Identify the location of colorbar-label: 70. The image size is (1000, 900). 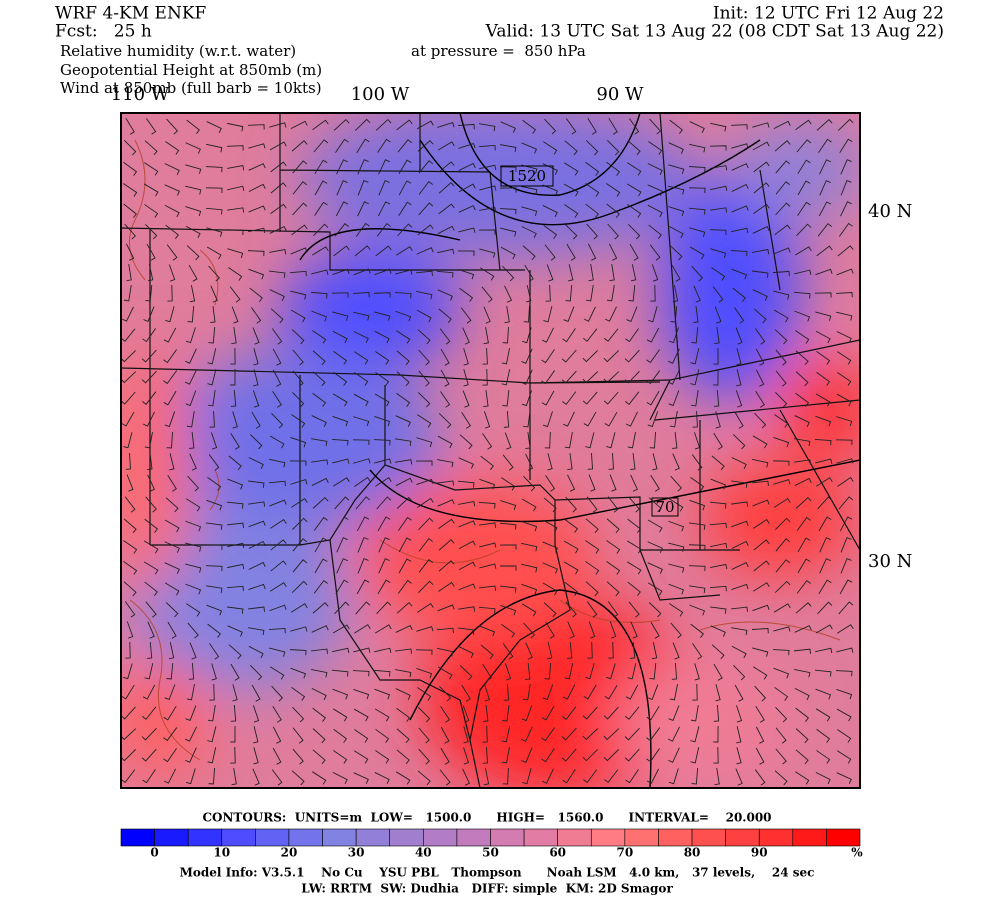
(625, 853).